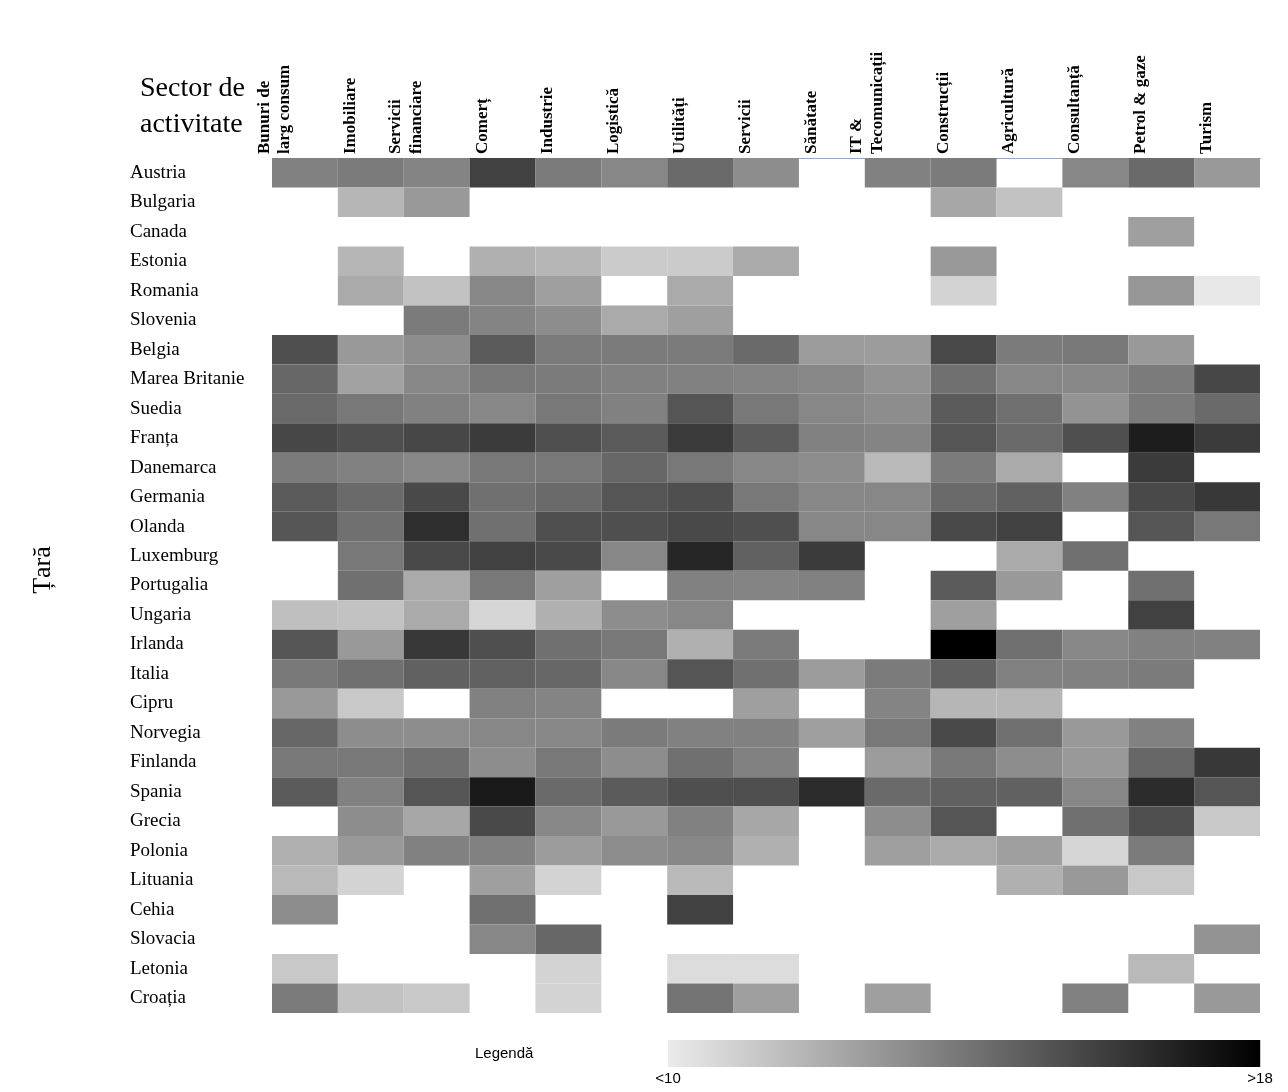 The height and width of the screenshot is (1092, 1288). I want to click on x-tick-label: Industrie, so click(547, 120).